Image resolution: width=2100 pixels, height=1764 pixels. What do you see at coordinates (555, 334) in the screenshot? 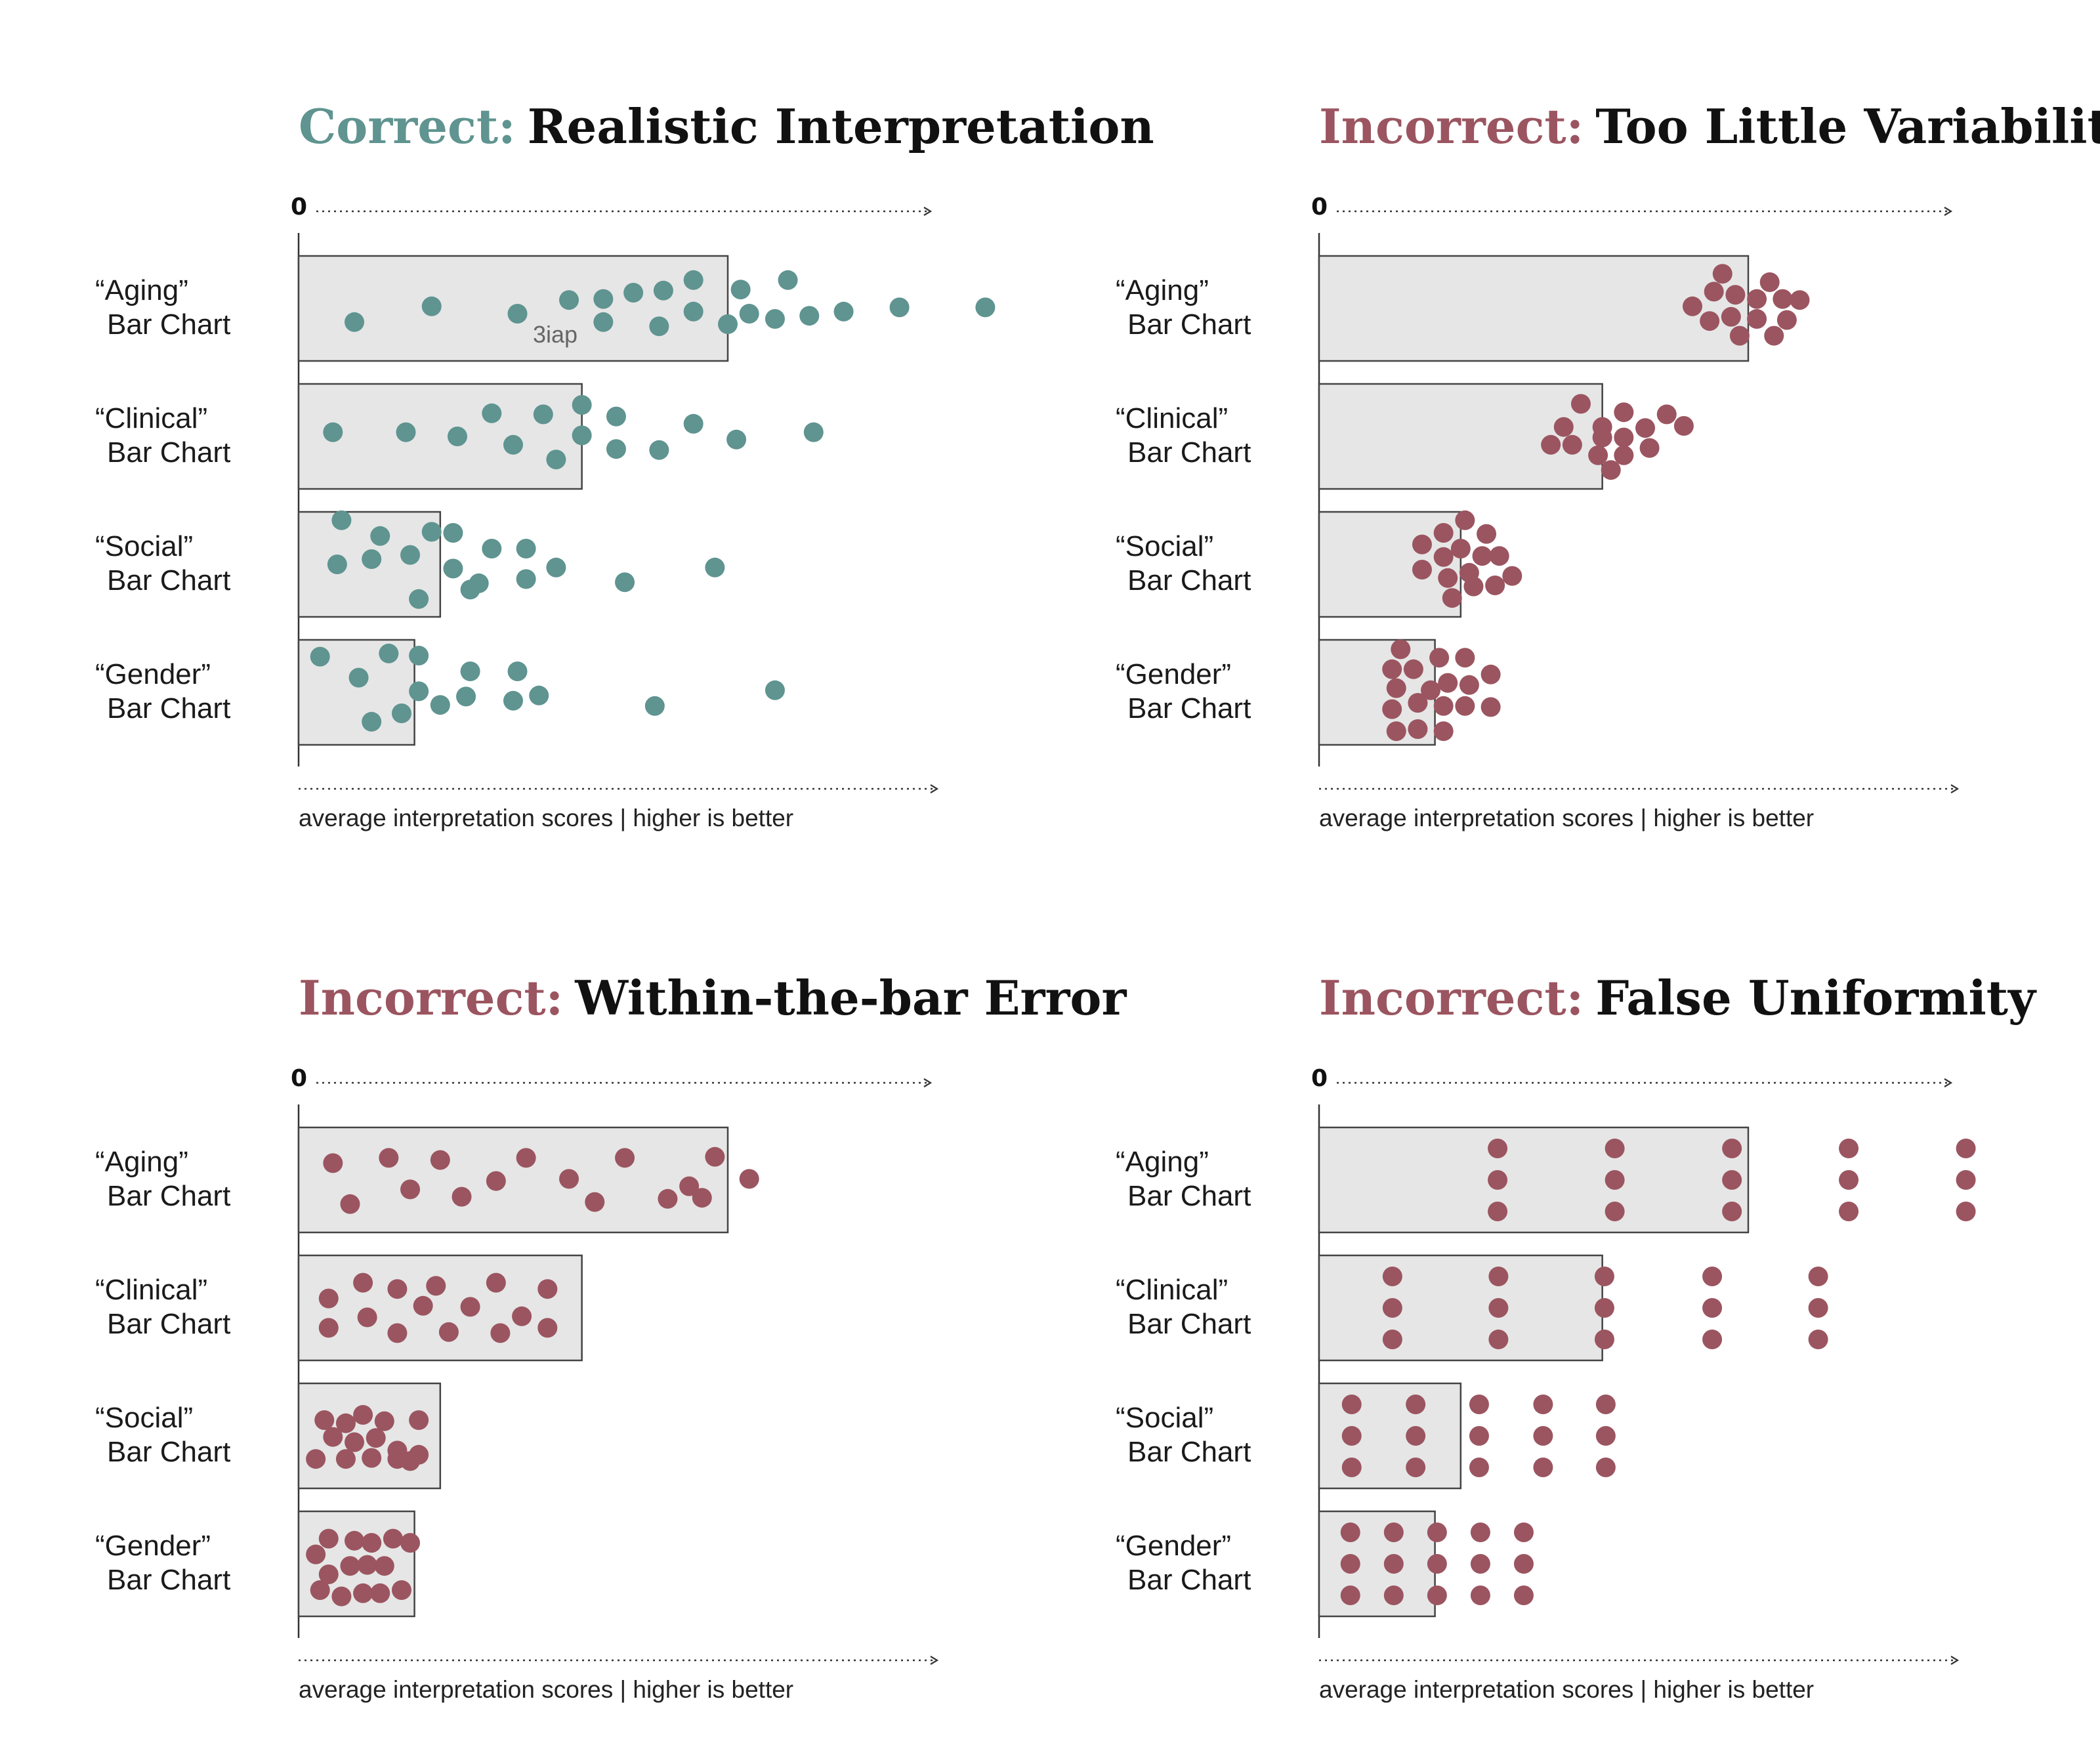
I see `watermark-note: 3iap` at bounding box center [555, 334].